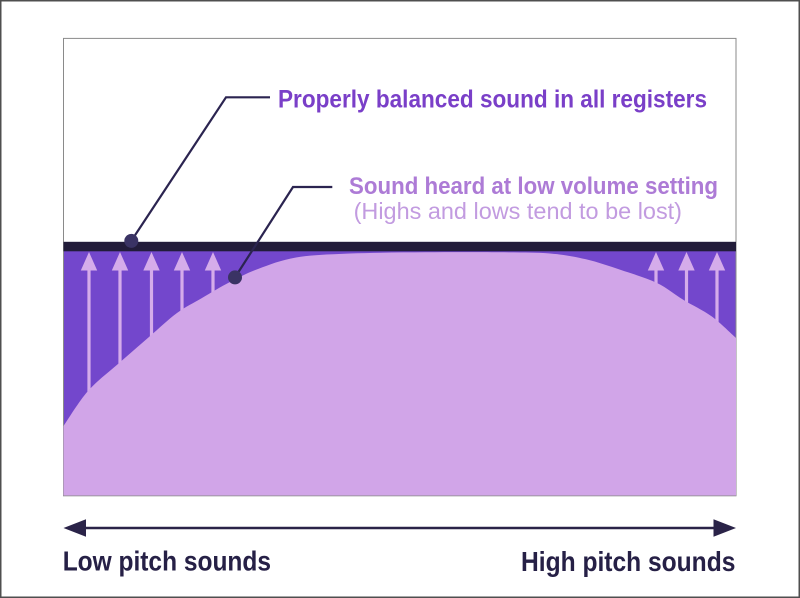  What do you see at coordinates (492, 100) in the screenshot?
I see `svg-text:Properly balanced sound in all: Properly balanced sound in all registers` at bounding box center [492, 100].